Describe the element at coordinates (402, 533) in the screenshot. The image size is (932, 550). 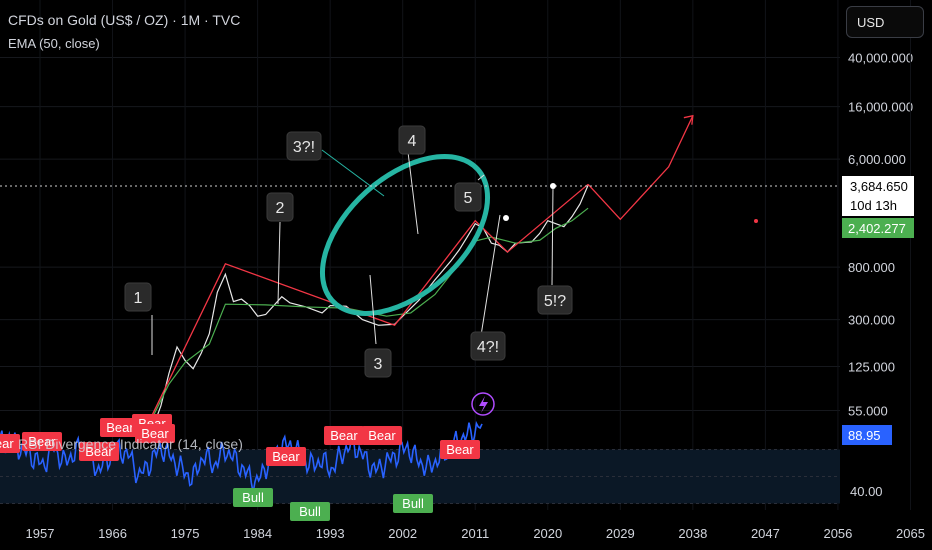
I see `x-tick-label: 2002` at that location.